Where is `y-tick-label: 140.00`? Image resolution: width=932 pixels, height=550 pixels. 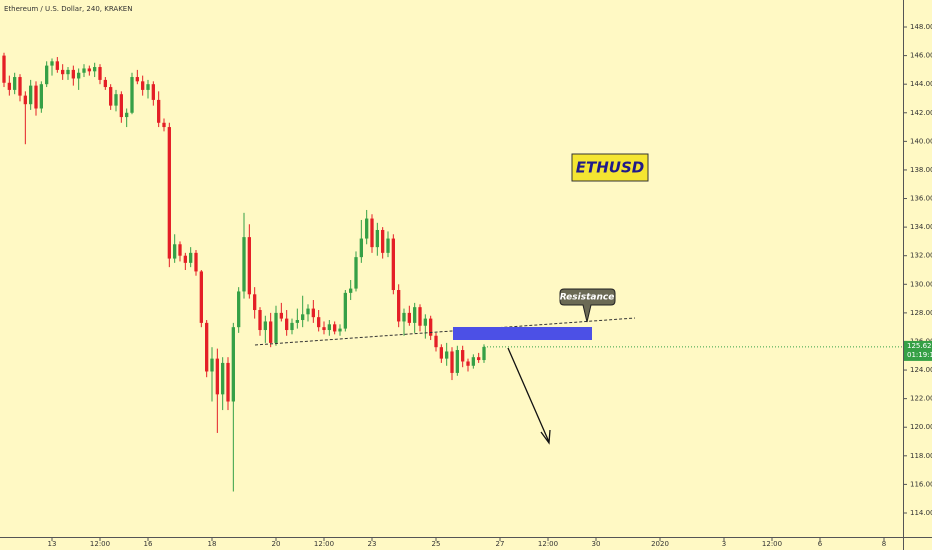
y-tick-label: 140.00 is located at coordinates (921, 141).